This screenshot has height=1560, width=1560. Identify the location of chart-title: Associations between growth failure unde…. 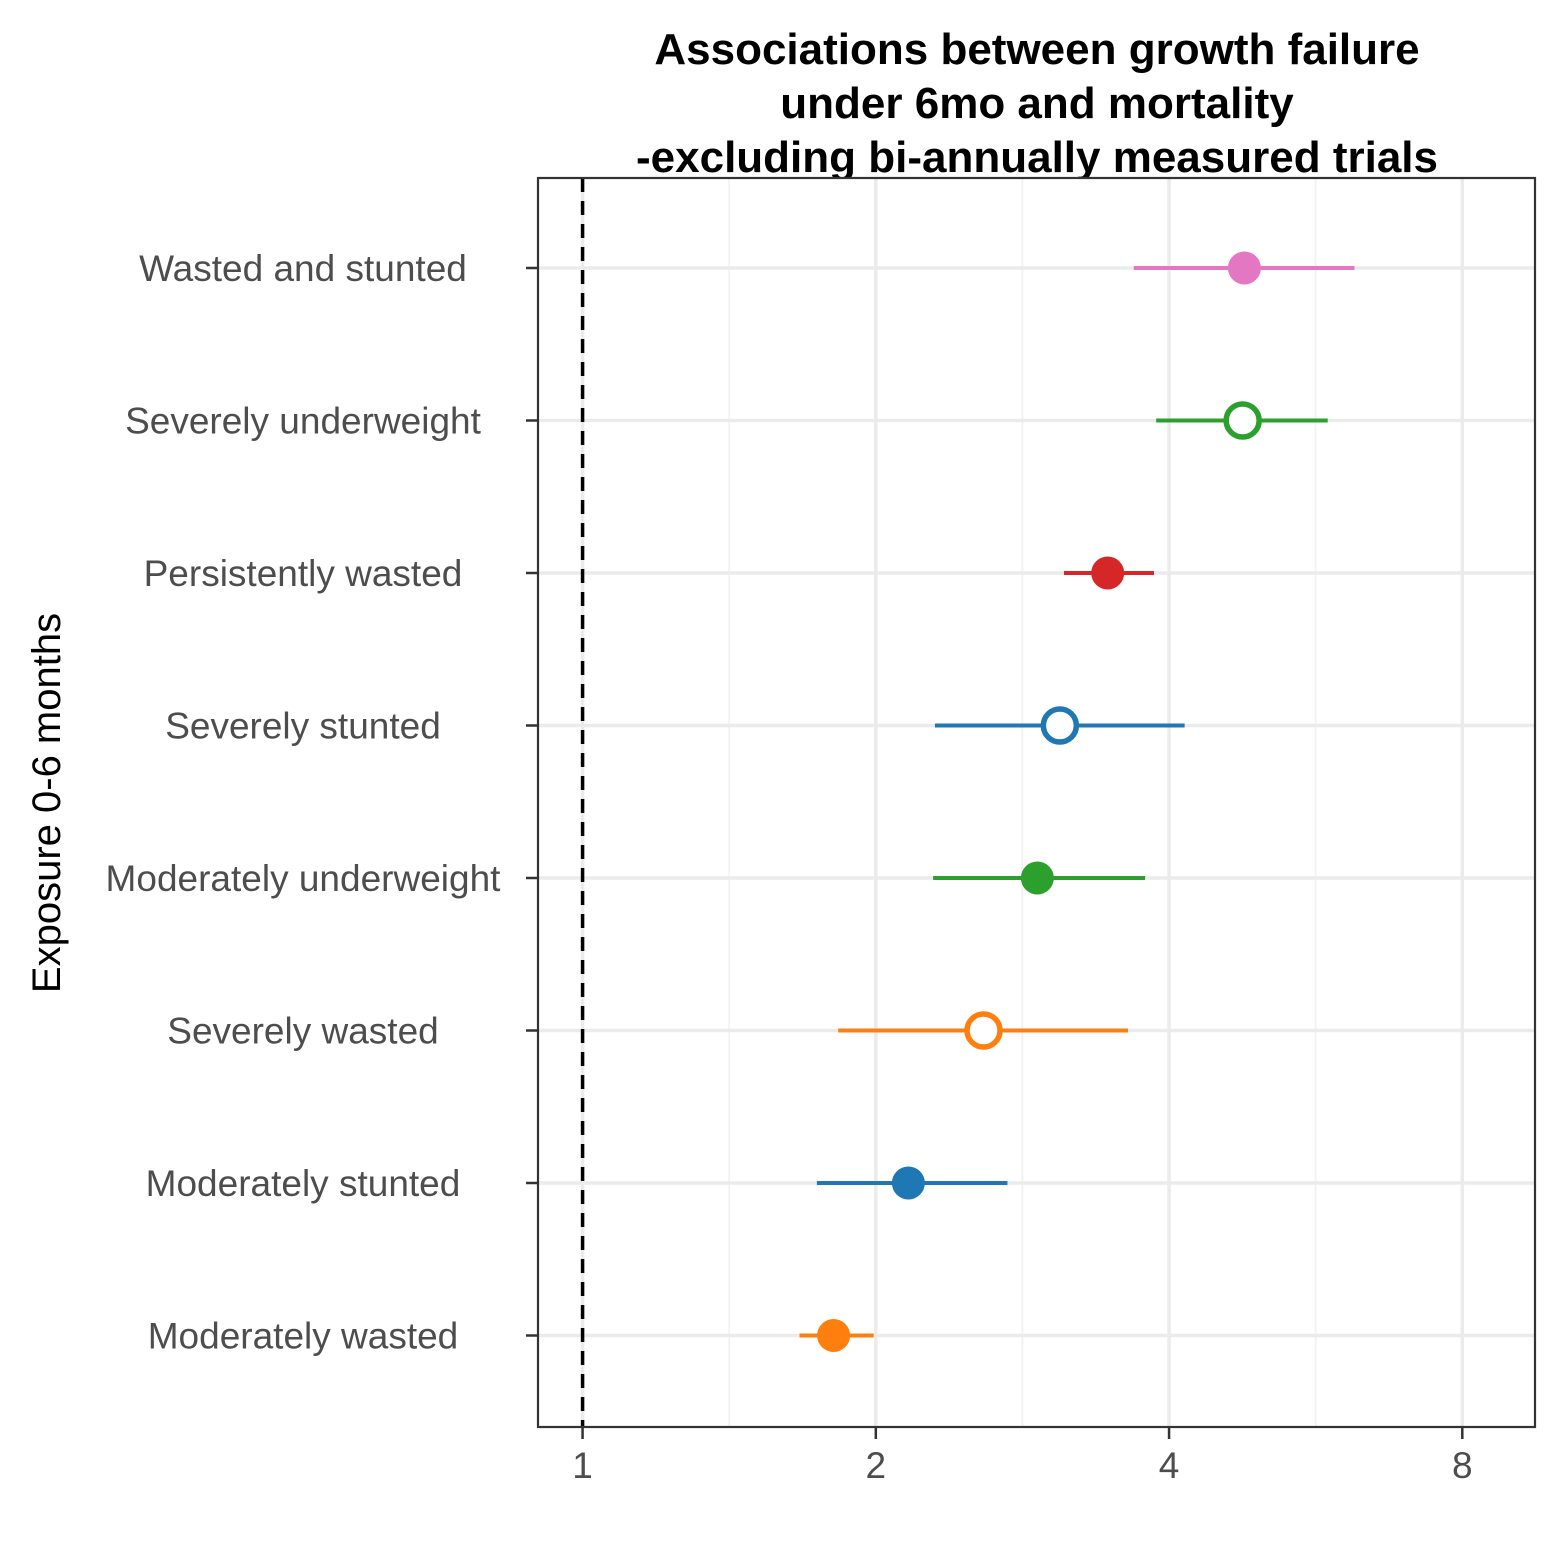
(1037, 103).